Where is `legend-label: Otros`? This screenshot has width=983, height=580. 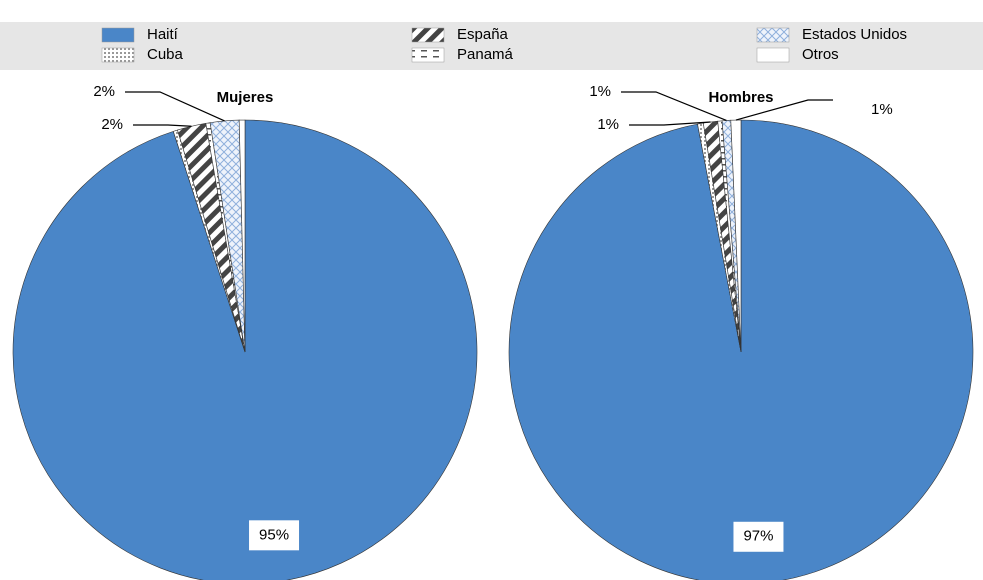
legend-label: Otros is located at coordinates (820, 54).